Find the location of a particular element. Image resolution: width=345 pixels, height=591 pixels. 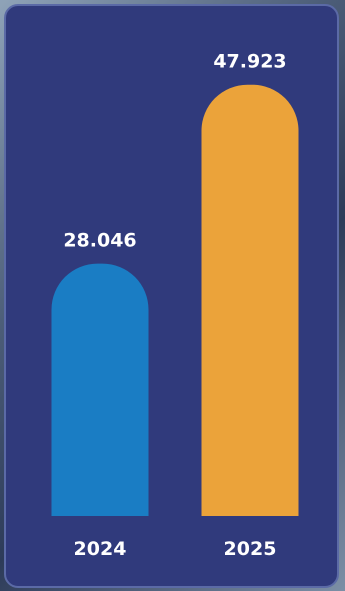

value-label-2025: 47.923 is located at coordinates (249, 62).